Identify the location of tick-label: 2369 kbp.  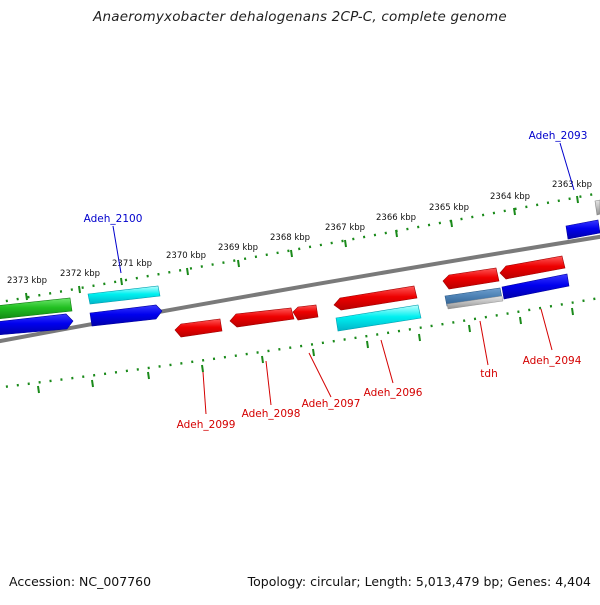
(238, 248).